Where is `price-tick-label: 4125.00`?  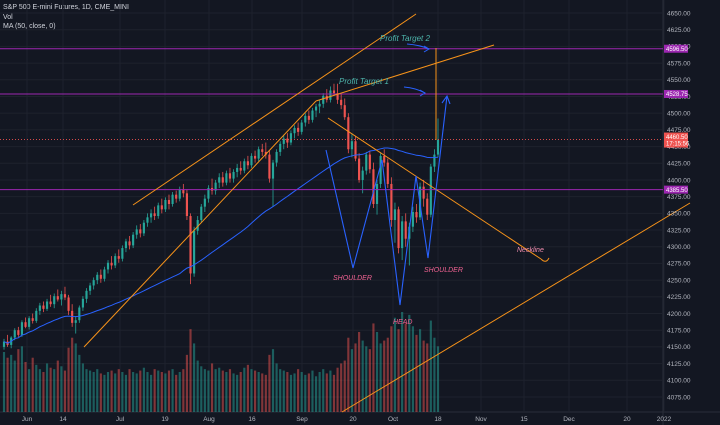 price-tick-label: 4125.00 is located at coordinates (679, 364).